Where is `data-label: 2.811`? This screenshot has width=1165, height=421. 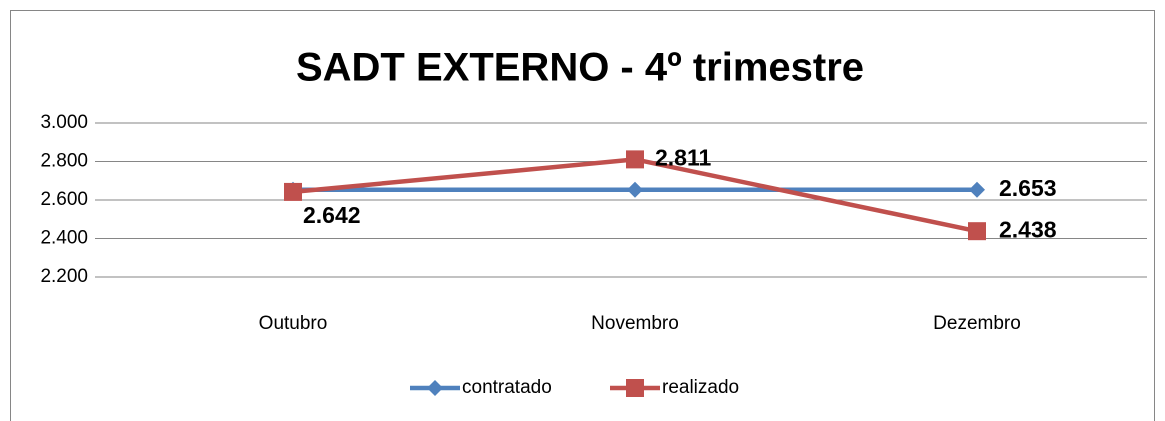
data-label: 2.811 is located at coordinates (683, 157).